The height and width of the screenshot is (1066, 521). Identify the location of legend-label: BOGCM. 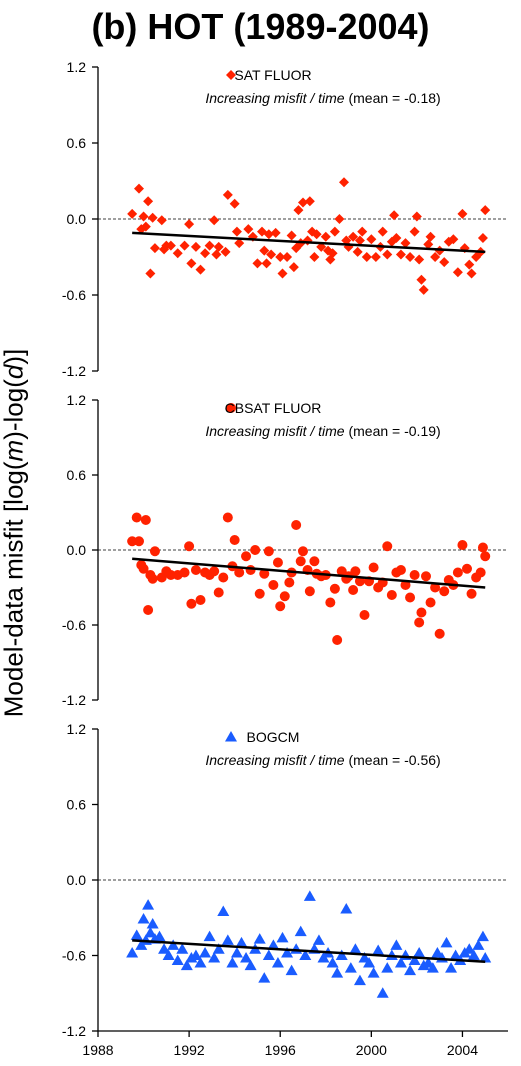
(273, 737).